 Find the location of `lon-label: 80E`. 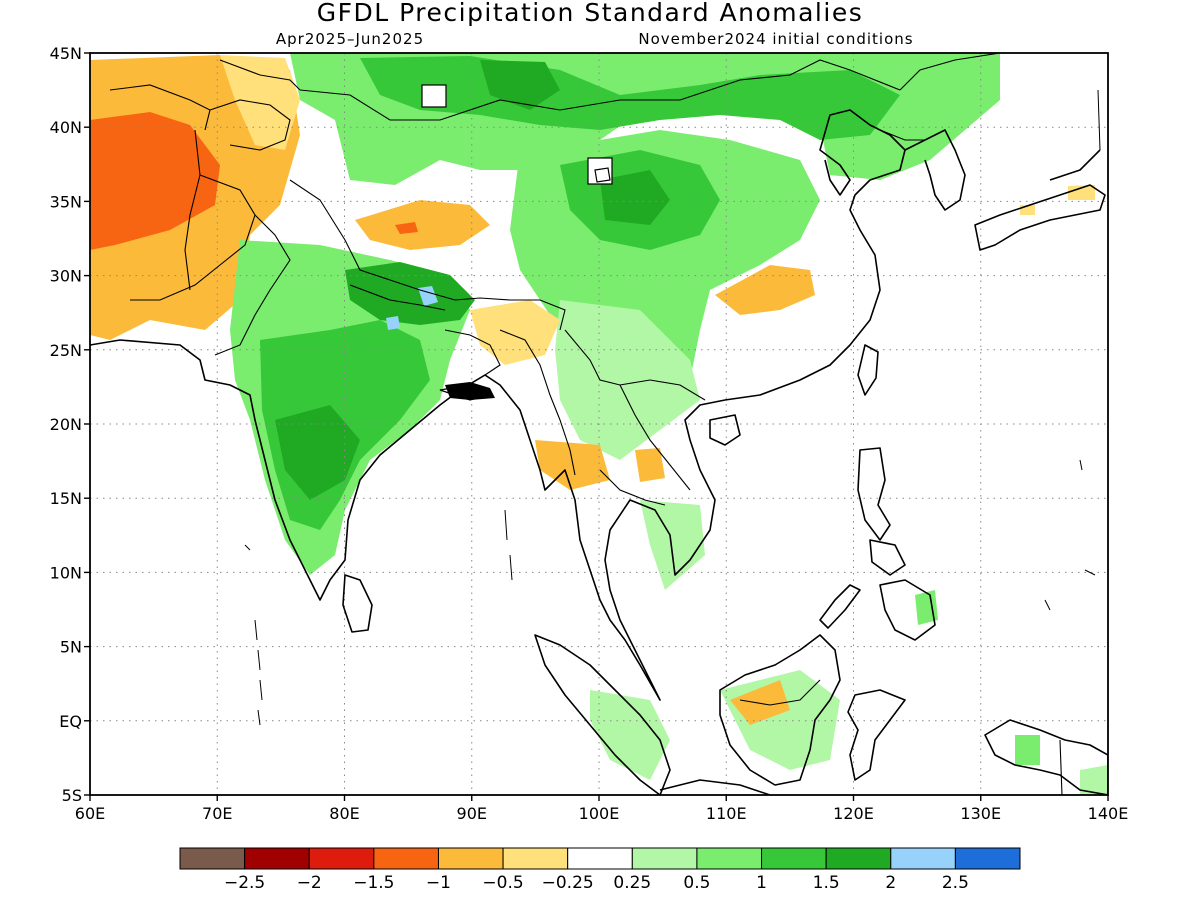

lon-label: 80E is located at coordinates (344, 813).